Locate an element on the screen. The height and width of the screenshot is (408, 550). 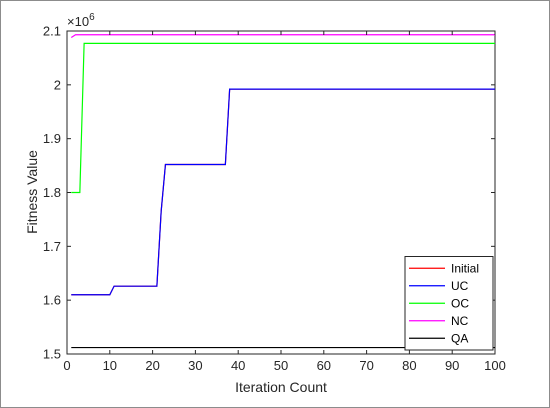
y-tick-label: 1.6 is located at coordinates (52, 300).